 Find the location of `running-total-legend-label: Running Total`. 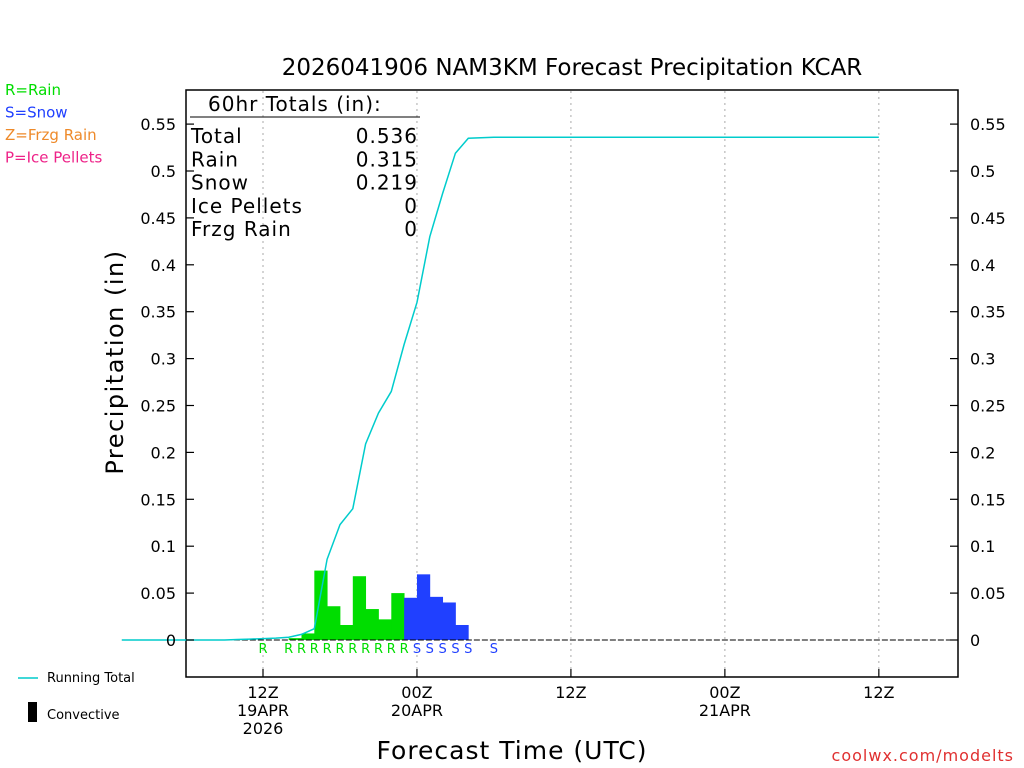

running-total-legend-label: Running Total is located at coordinates (91, 678).